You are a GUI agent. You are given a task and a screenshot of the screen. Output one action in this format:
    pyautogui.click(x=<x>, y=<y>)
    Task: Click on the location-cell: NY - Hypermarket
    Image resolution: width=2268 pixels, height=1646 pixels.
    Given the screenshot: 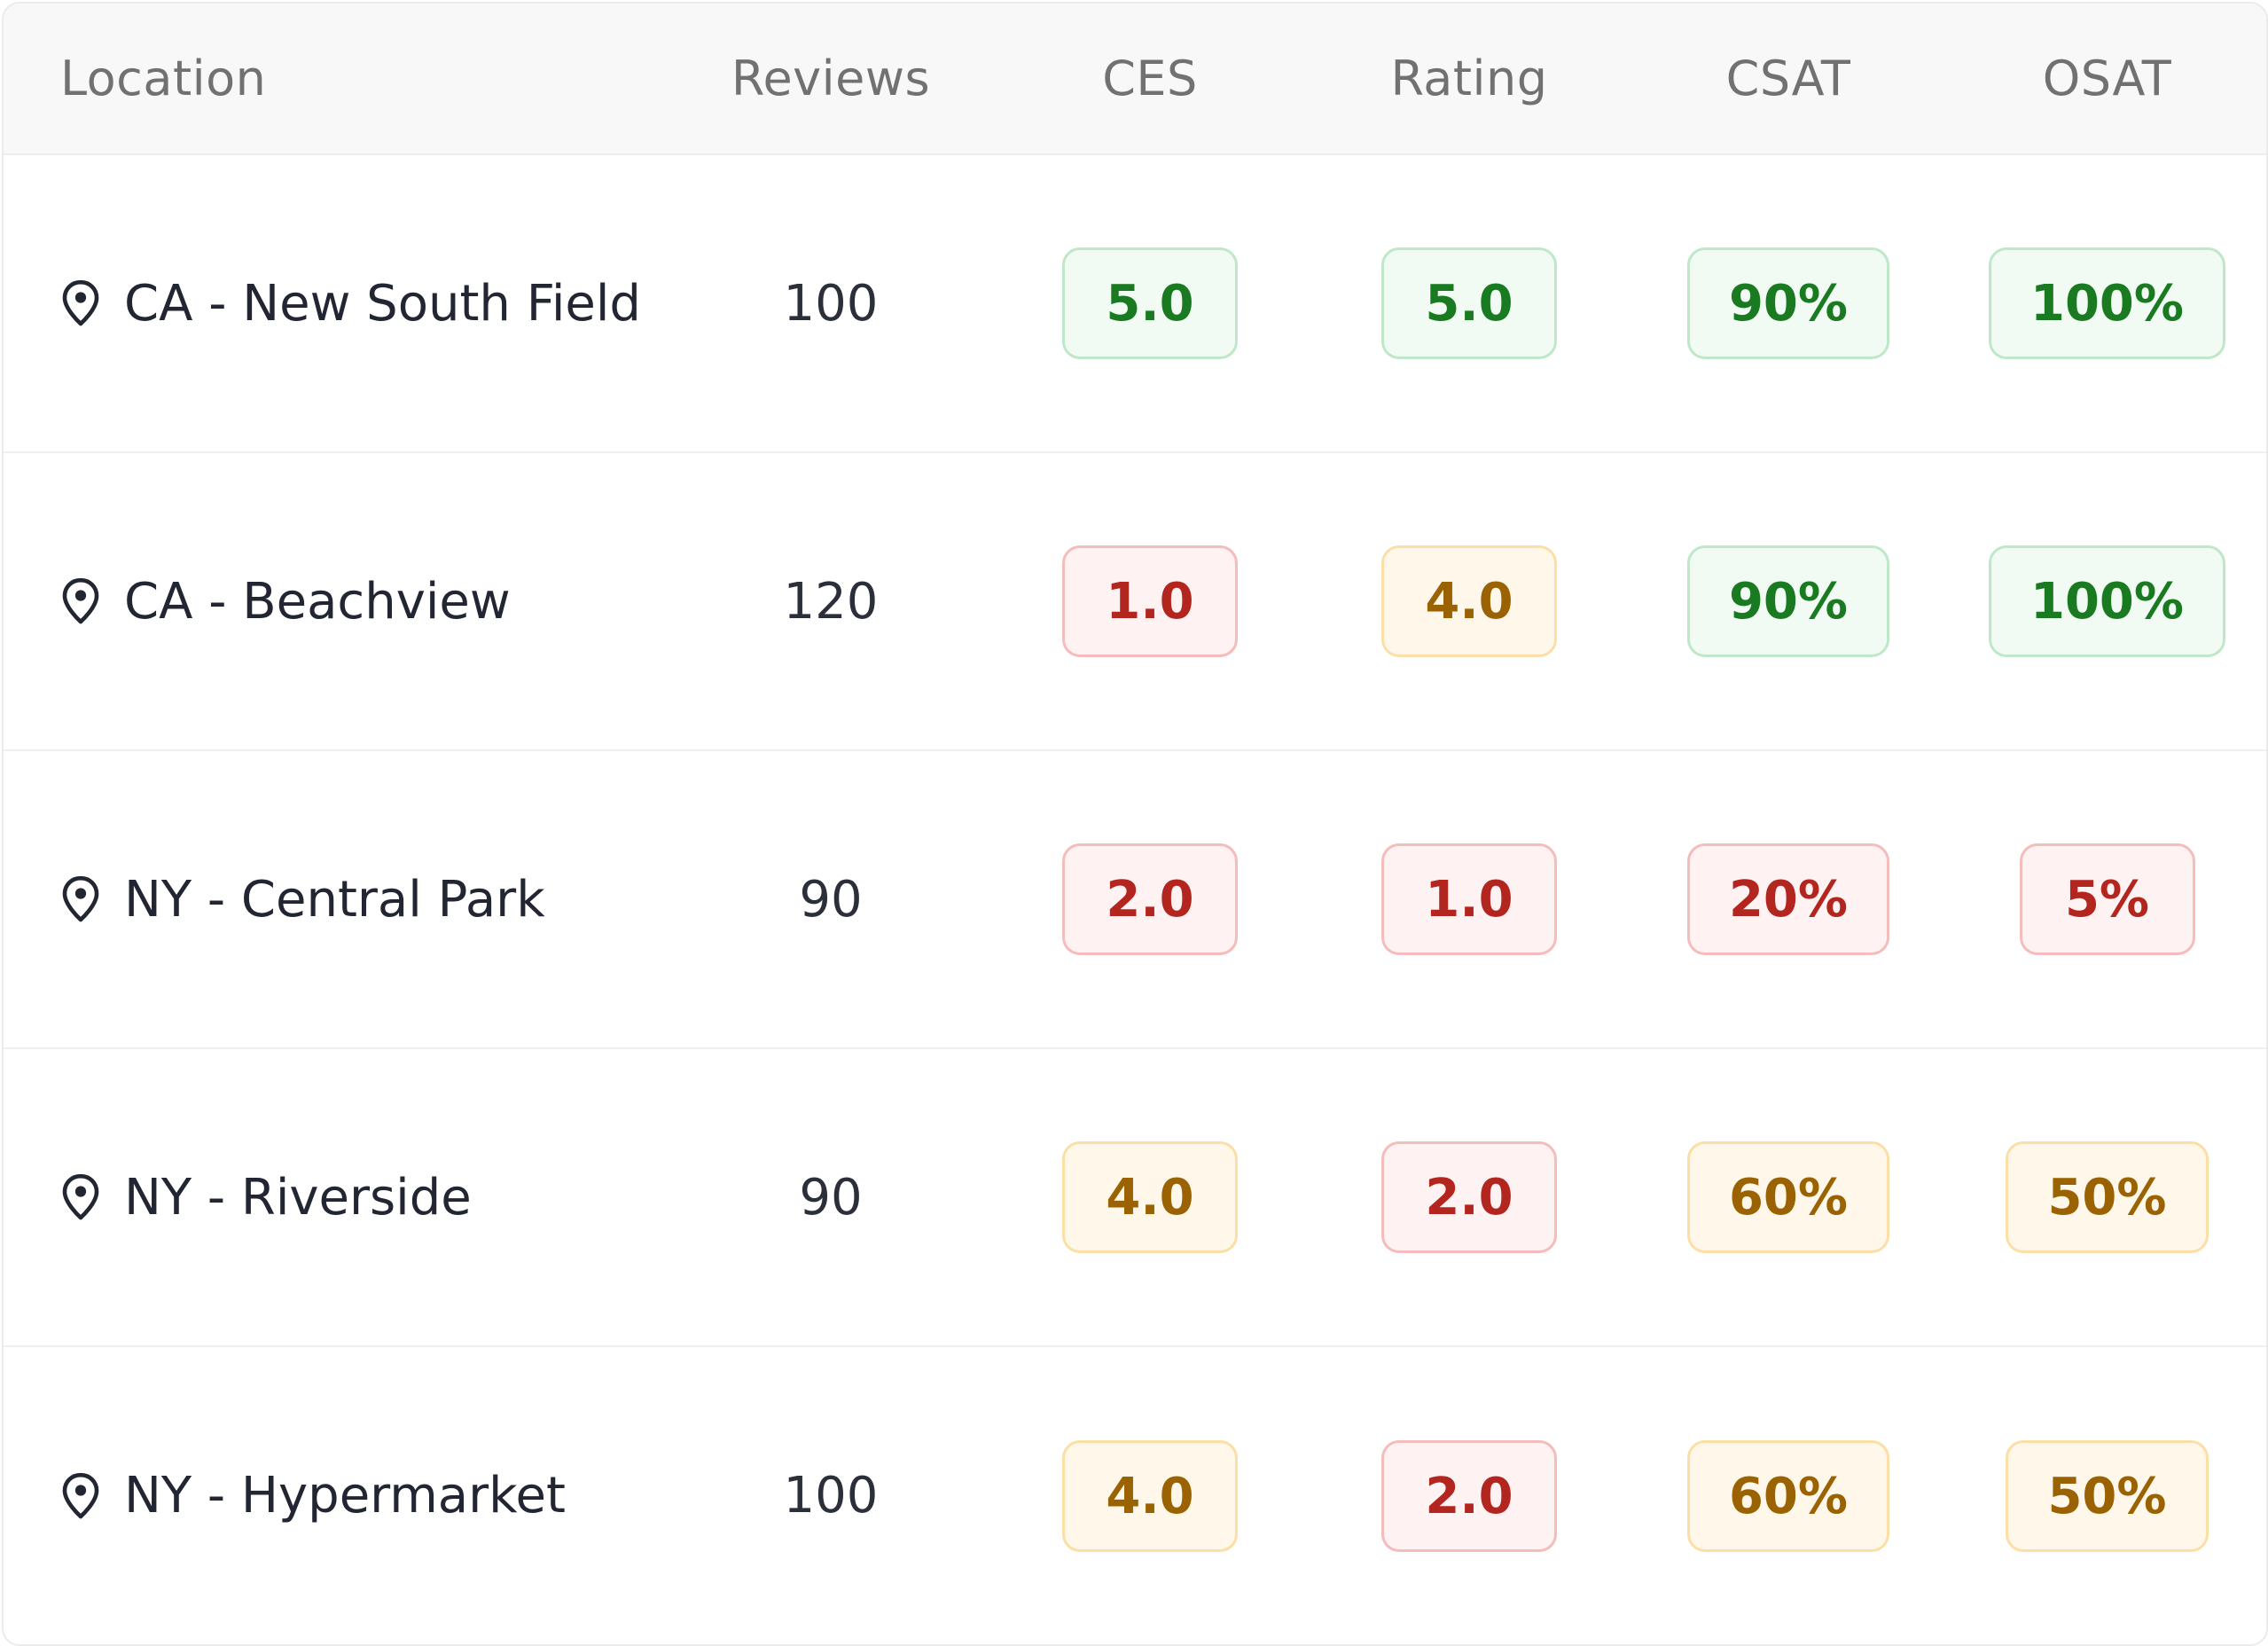 What is the action you would take?
    pyautogui.click(x=337, y=1495)
    